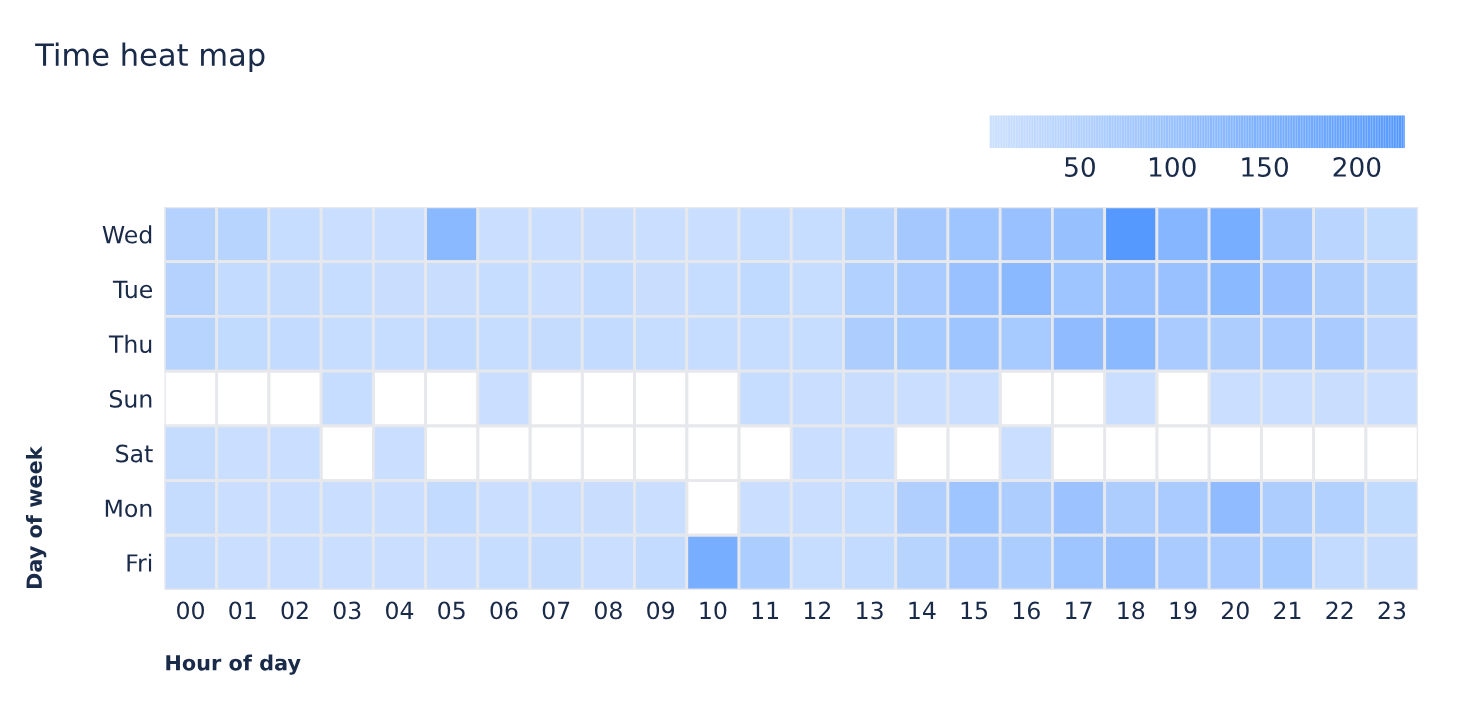 The width and height of the screenshot is (1468, 716). Describe the element at coordinates (974, 610) in the screenshot. I see `x-tick-label: 15` at that location.